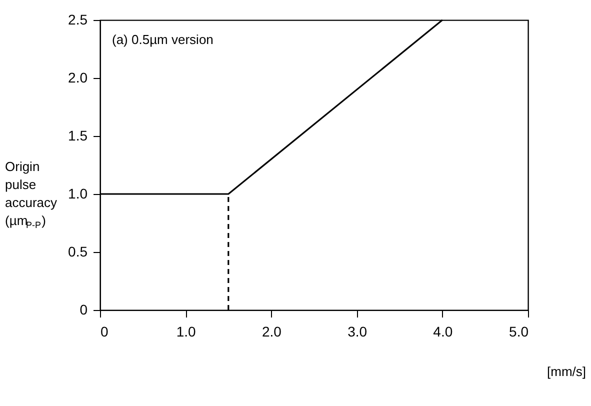  What do you see at coordinates (443, 332) in the screenshot?
I see `x-tick-label: 4.0` at bounding box center [443, 332].